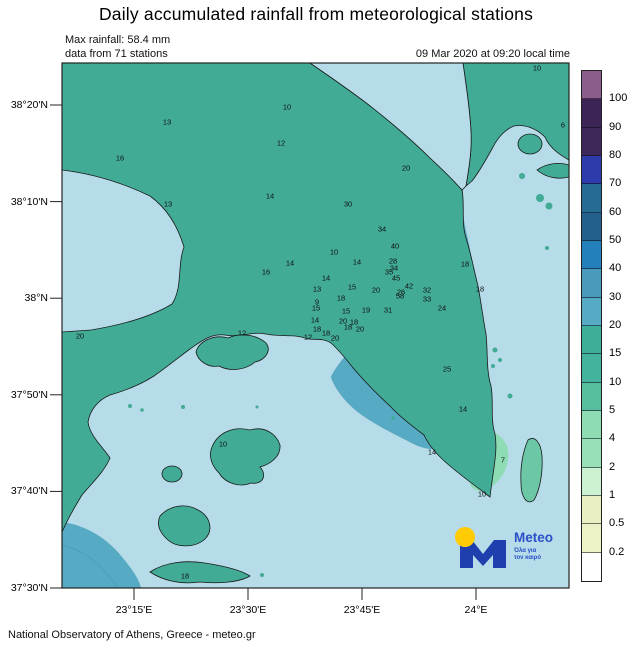 Image resolution: width=632 pixels, height=650 pixels. Describe the element at coordinates (29, 491) in the screenshot. I see `y-axis-label: 37°40'N` at that location.